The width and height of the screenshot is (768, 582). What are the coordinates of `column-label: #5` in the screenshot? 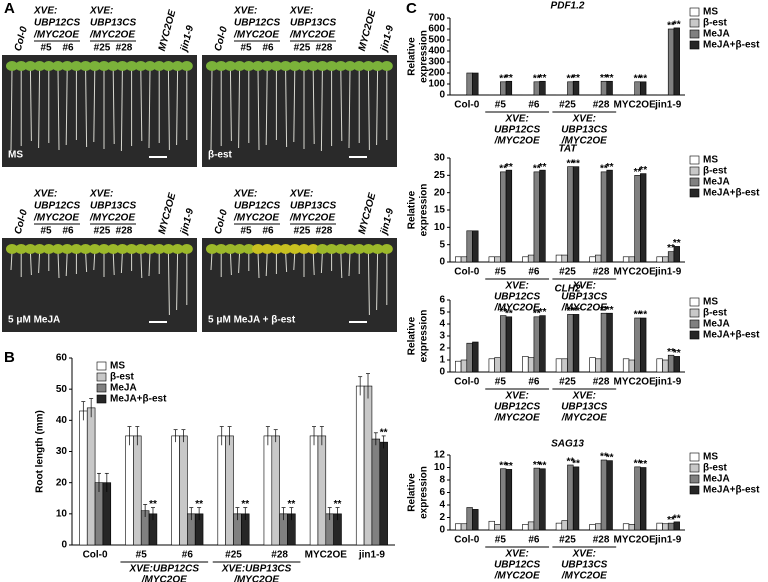 It's located at (46, 231).